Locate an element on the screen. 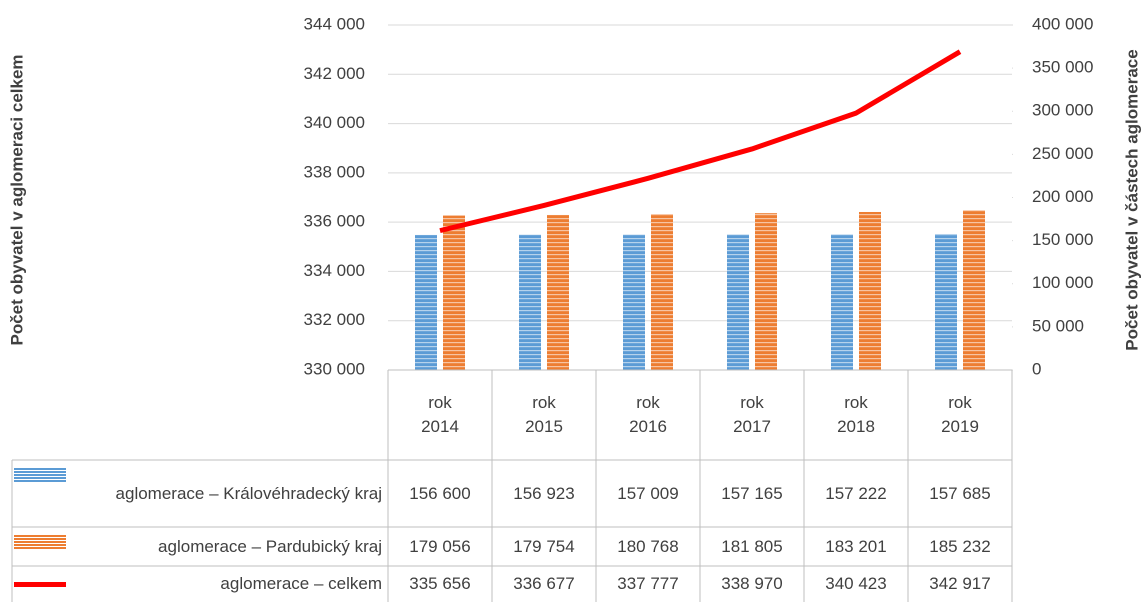  y2-axis-title: Počet obyvatel v částech aglomerace is located at coordinates (1131, 199).